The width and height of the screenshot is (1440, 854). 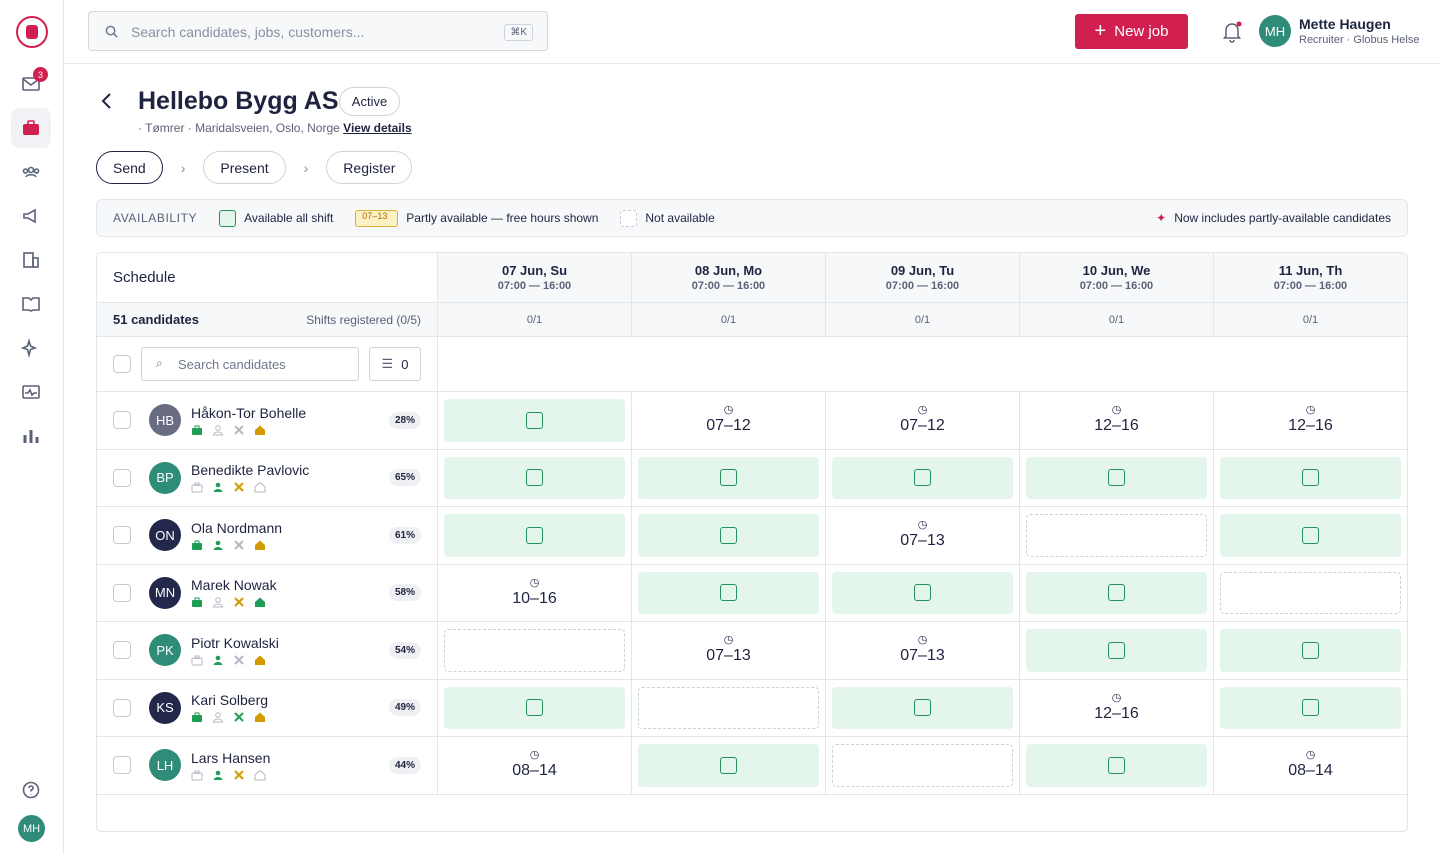 What do you see at coordinates (387, 363) in the screenshot?
I see `filter-icon: ☰` at bounding box center [387, 363].